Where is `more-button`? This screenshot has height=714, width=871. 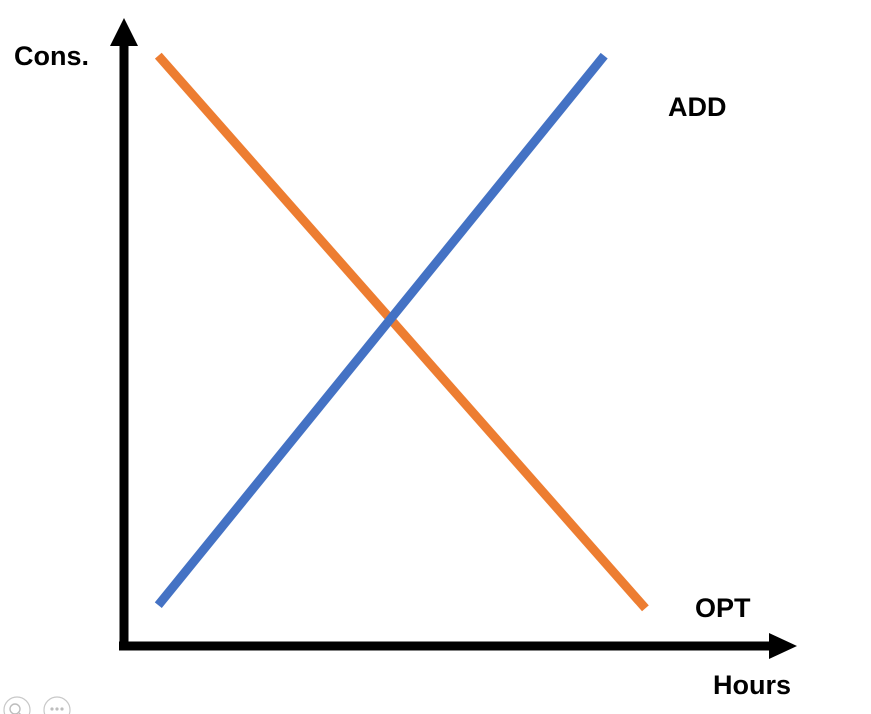 more-button is located at coordinates (57, 705).